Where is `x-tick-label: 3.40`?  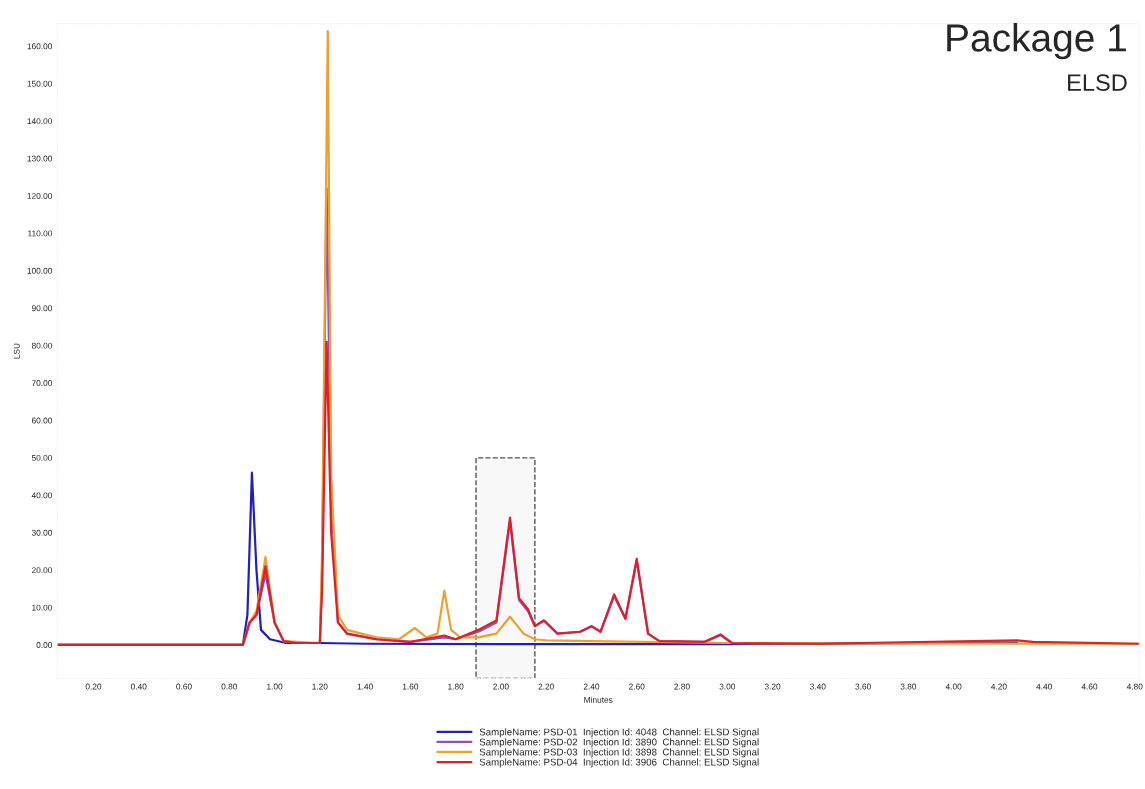
x-tick-label: 3.40 is located at coordinates (818, 686).